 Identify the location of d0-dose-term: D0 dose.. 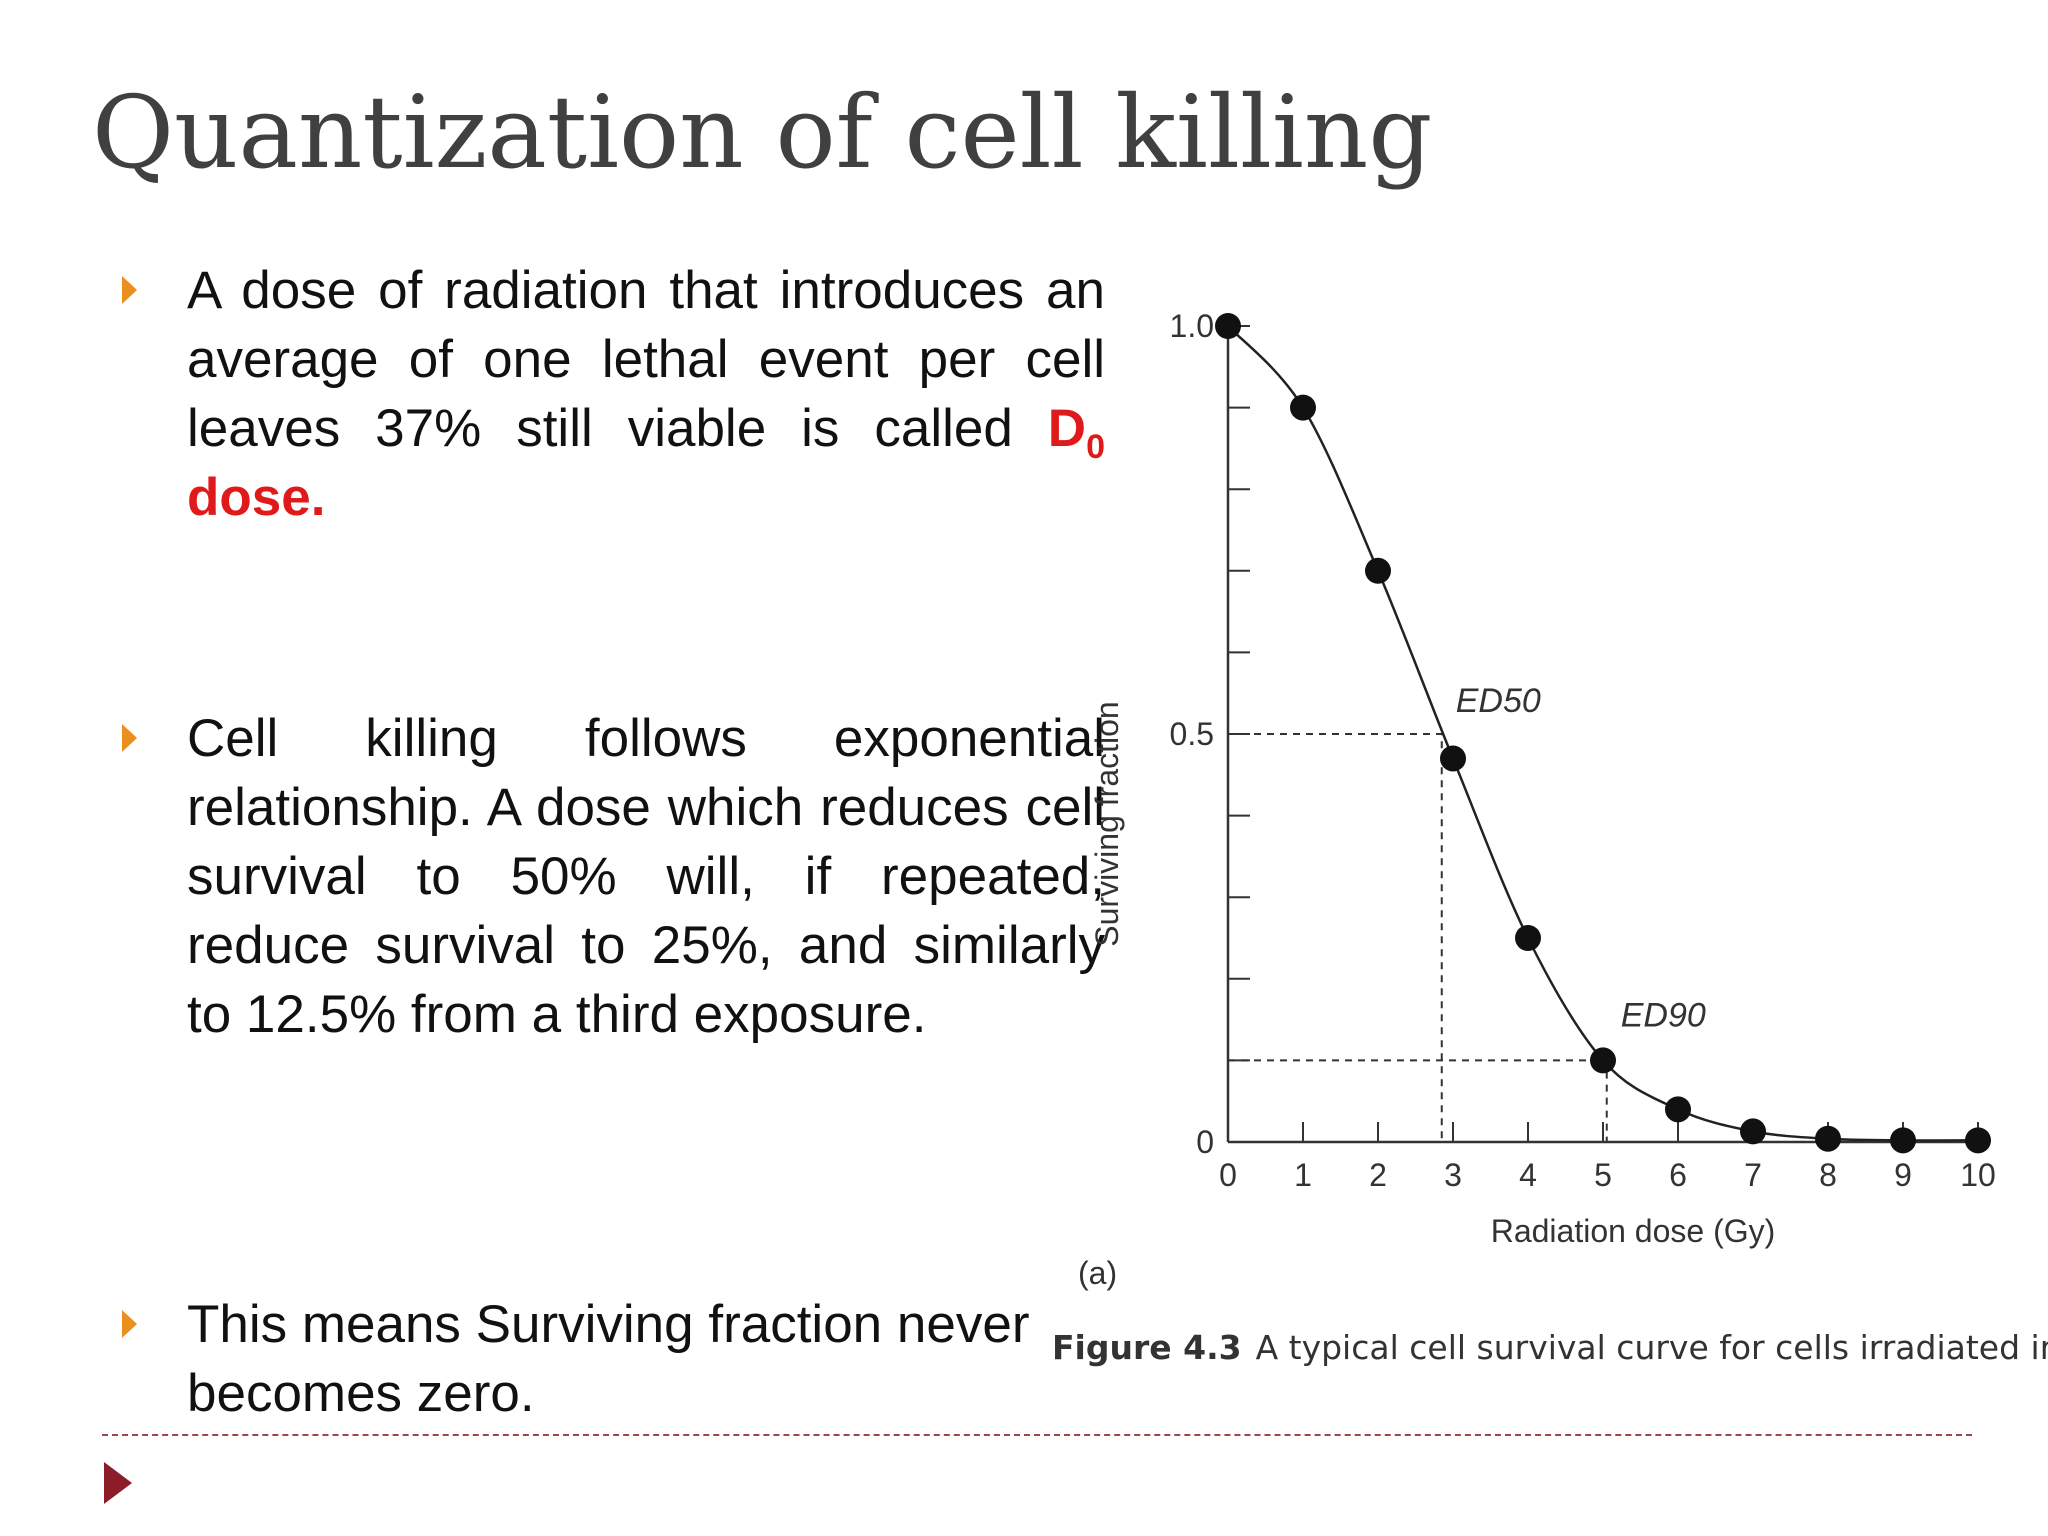
(646, 463).